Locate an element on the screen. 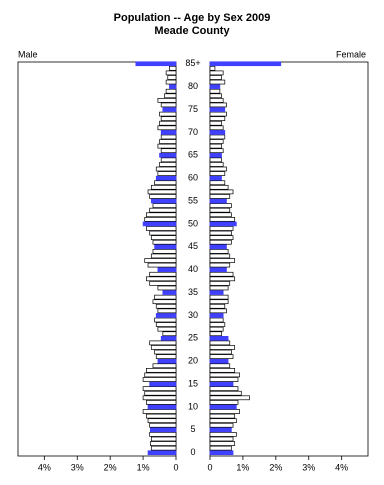 Image resolution: width=384 pixels, height=485 pixels. age-label: 45 is located at coordinates (193, 246).